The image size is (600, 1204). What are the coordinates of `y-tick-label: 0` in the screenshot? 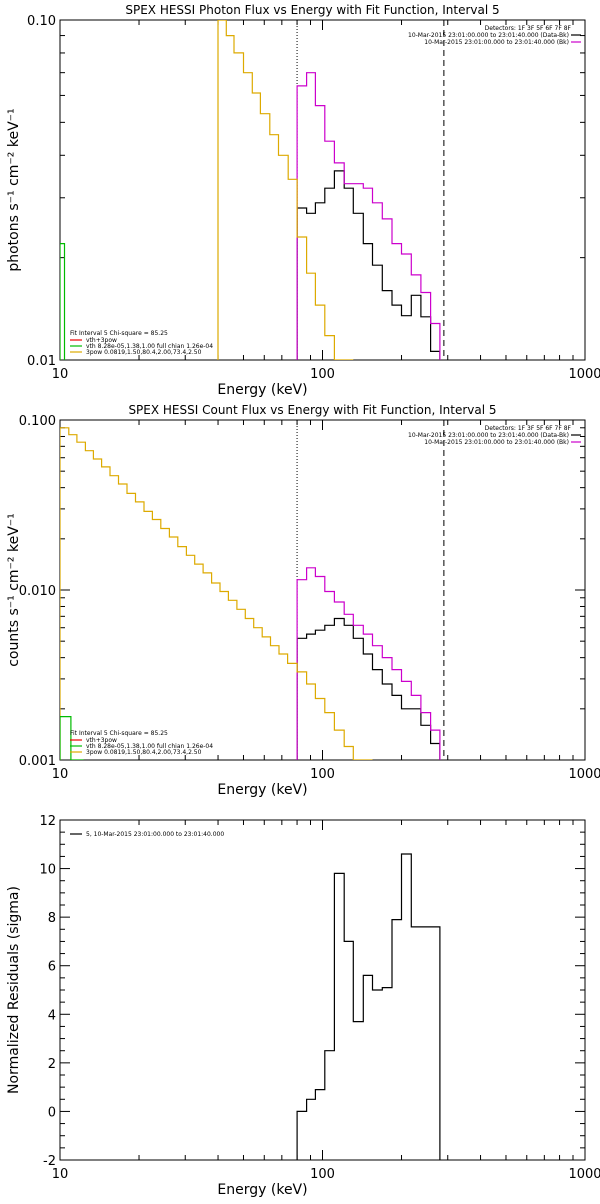 It's located at (52, 1112).